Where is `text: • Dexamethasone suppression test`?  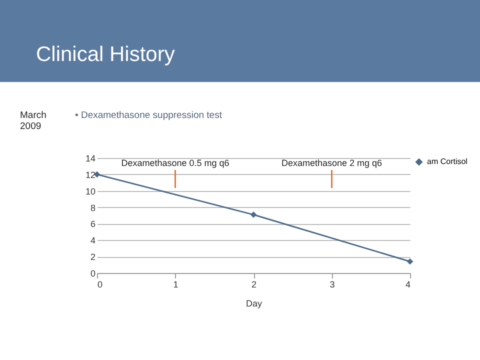 text: • Dexamethasone suppression test is located at coordinates (148, 115).